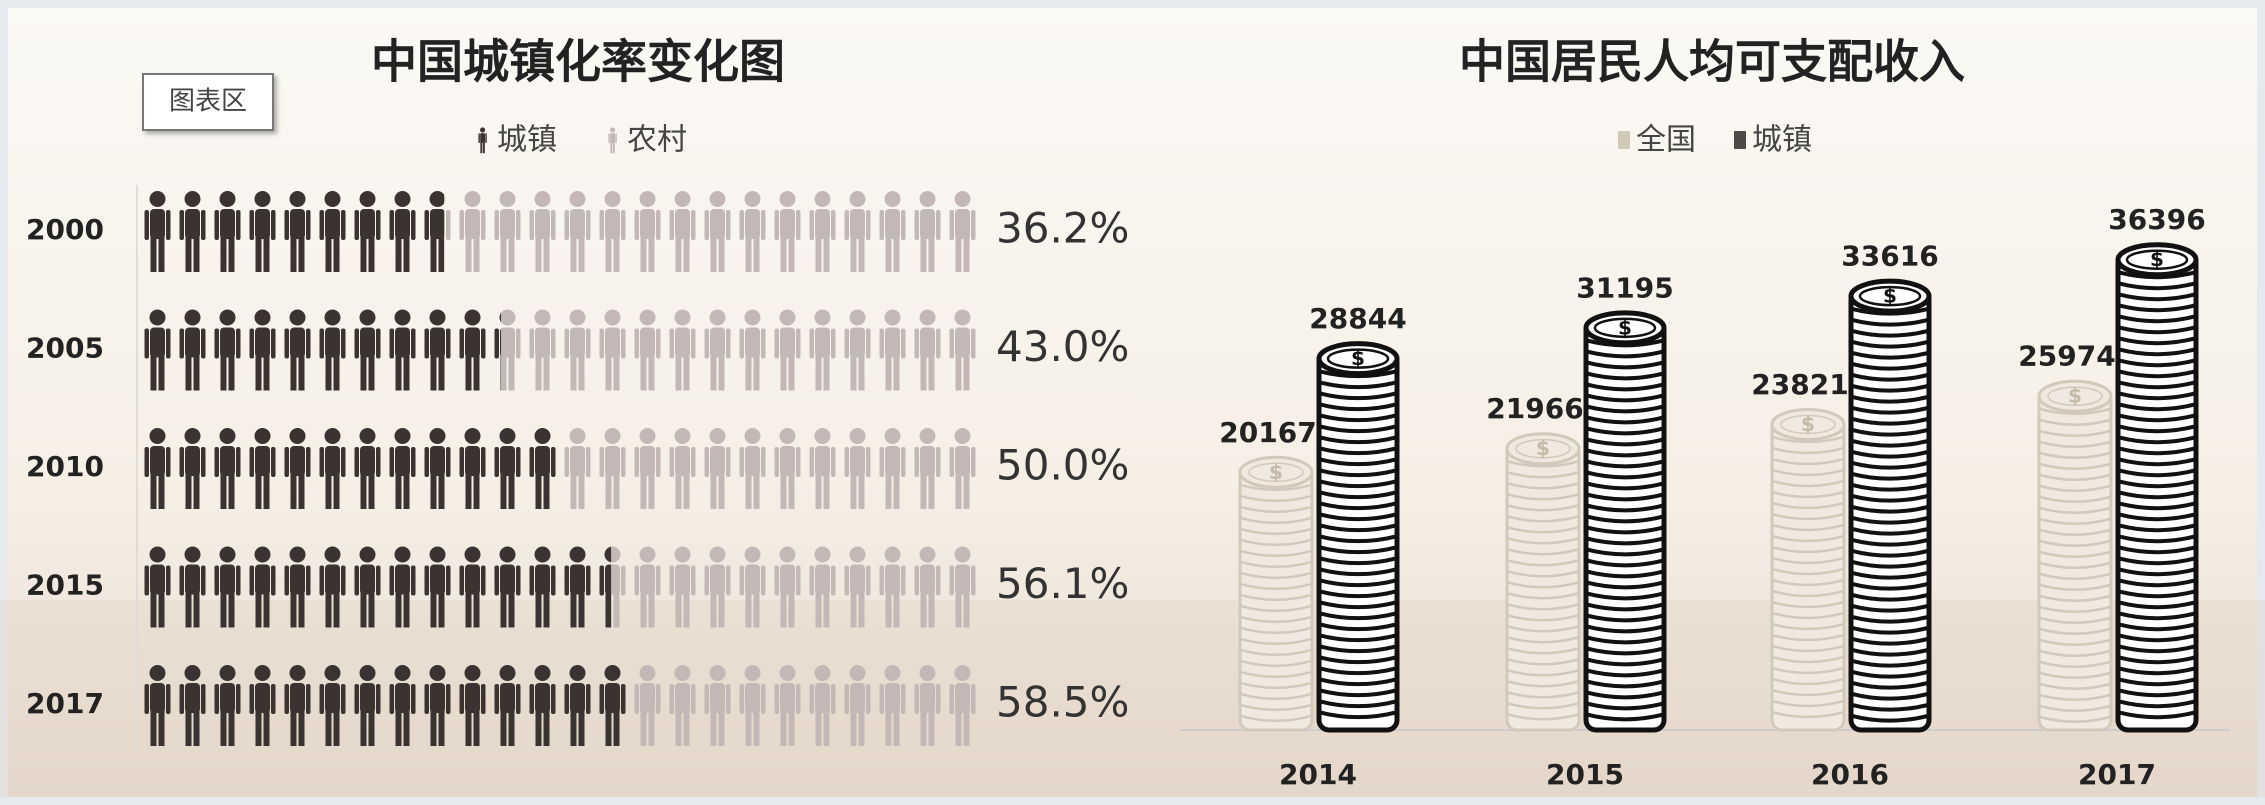  I want to click on data-label: 23821, so click(1799, 384).